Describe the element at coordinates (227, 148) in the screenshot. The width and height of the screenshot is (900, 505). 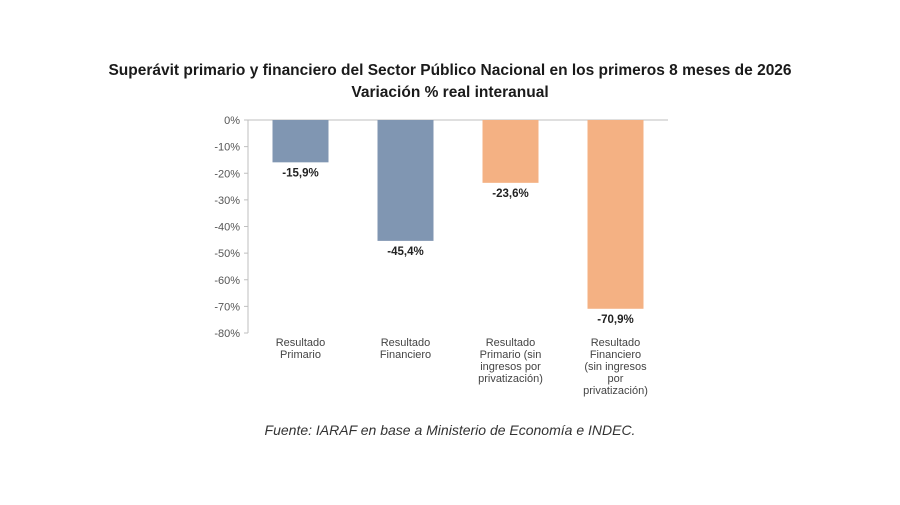
I see `y-tick-label: -10%` at that location.